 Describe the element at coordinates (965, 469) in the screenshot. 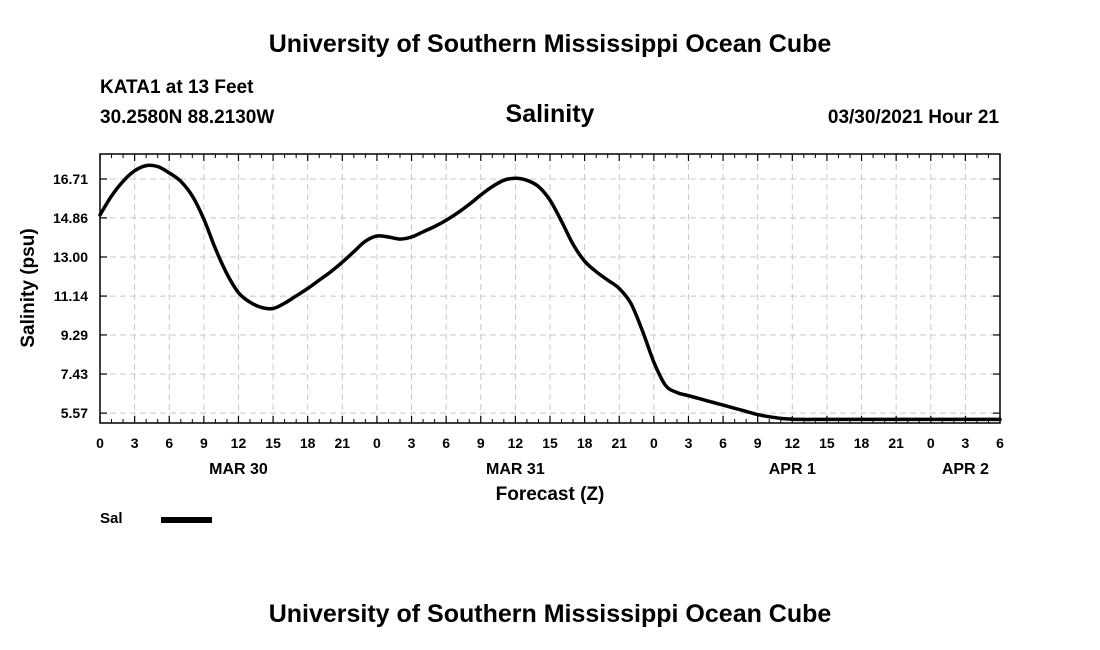

I see `date-label: APR 2` at that location.